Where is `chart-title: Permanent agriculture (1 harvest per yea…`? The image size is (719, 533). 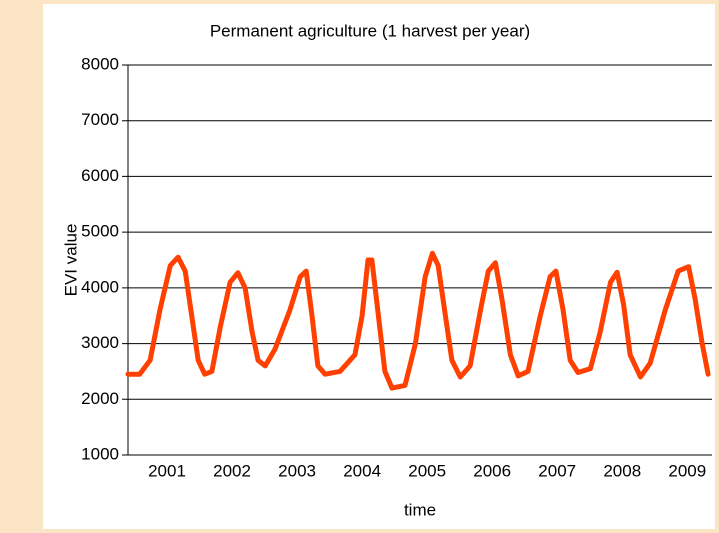
chart-title: Permanent agriculture (1 harvest per yea… is located at coordinates (370, 30).